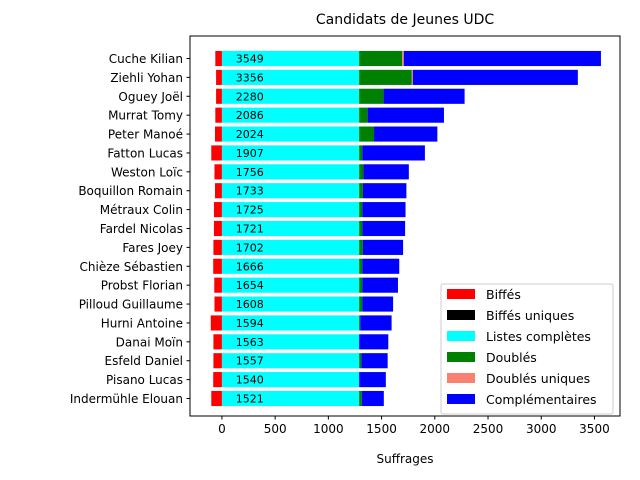  Describe the element at coordinates (250, 153) in the screenshot. I see `bar-total-label: 1907` at that location.